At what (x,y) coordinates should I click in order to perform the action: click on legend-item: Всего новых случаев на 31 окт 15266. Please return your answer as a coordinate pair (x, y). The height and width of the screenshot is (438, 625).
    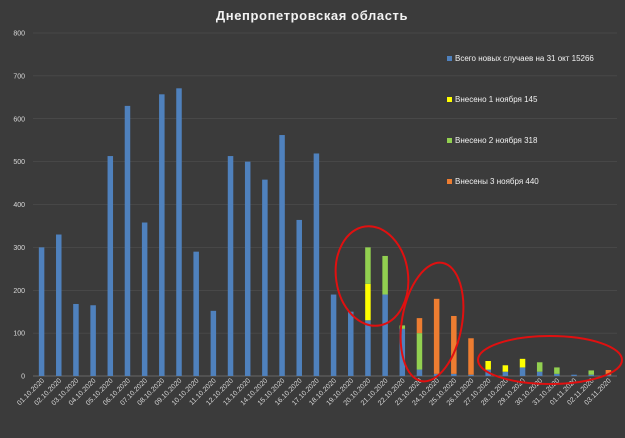
    Looking at the image, I should click on (520, 58).